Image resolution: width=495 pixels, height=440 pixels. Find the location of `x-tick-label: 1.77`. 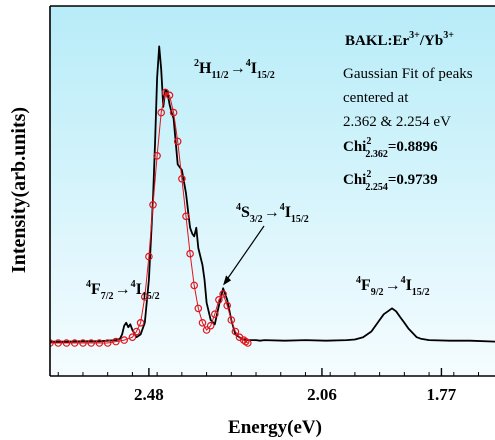

x-tick-label: 1.77 is located at coordinates (442, 394).